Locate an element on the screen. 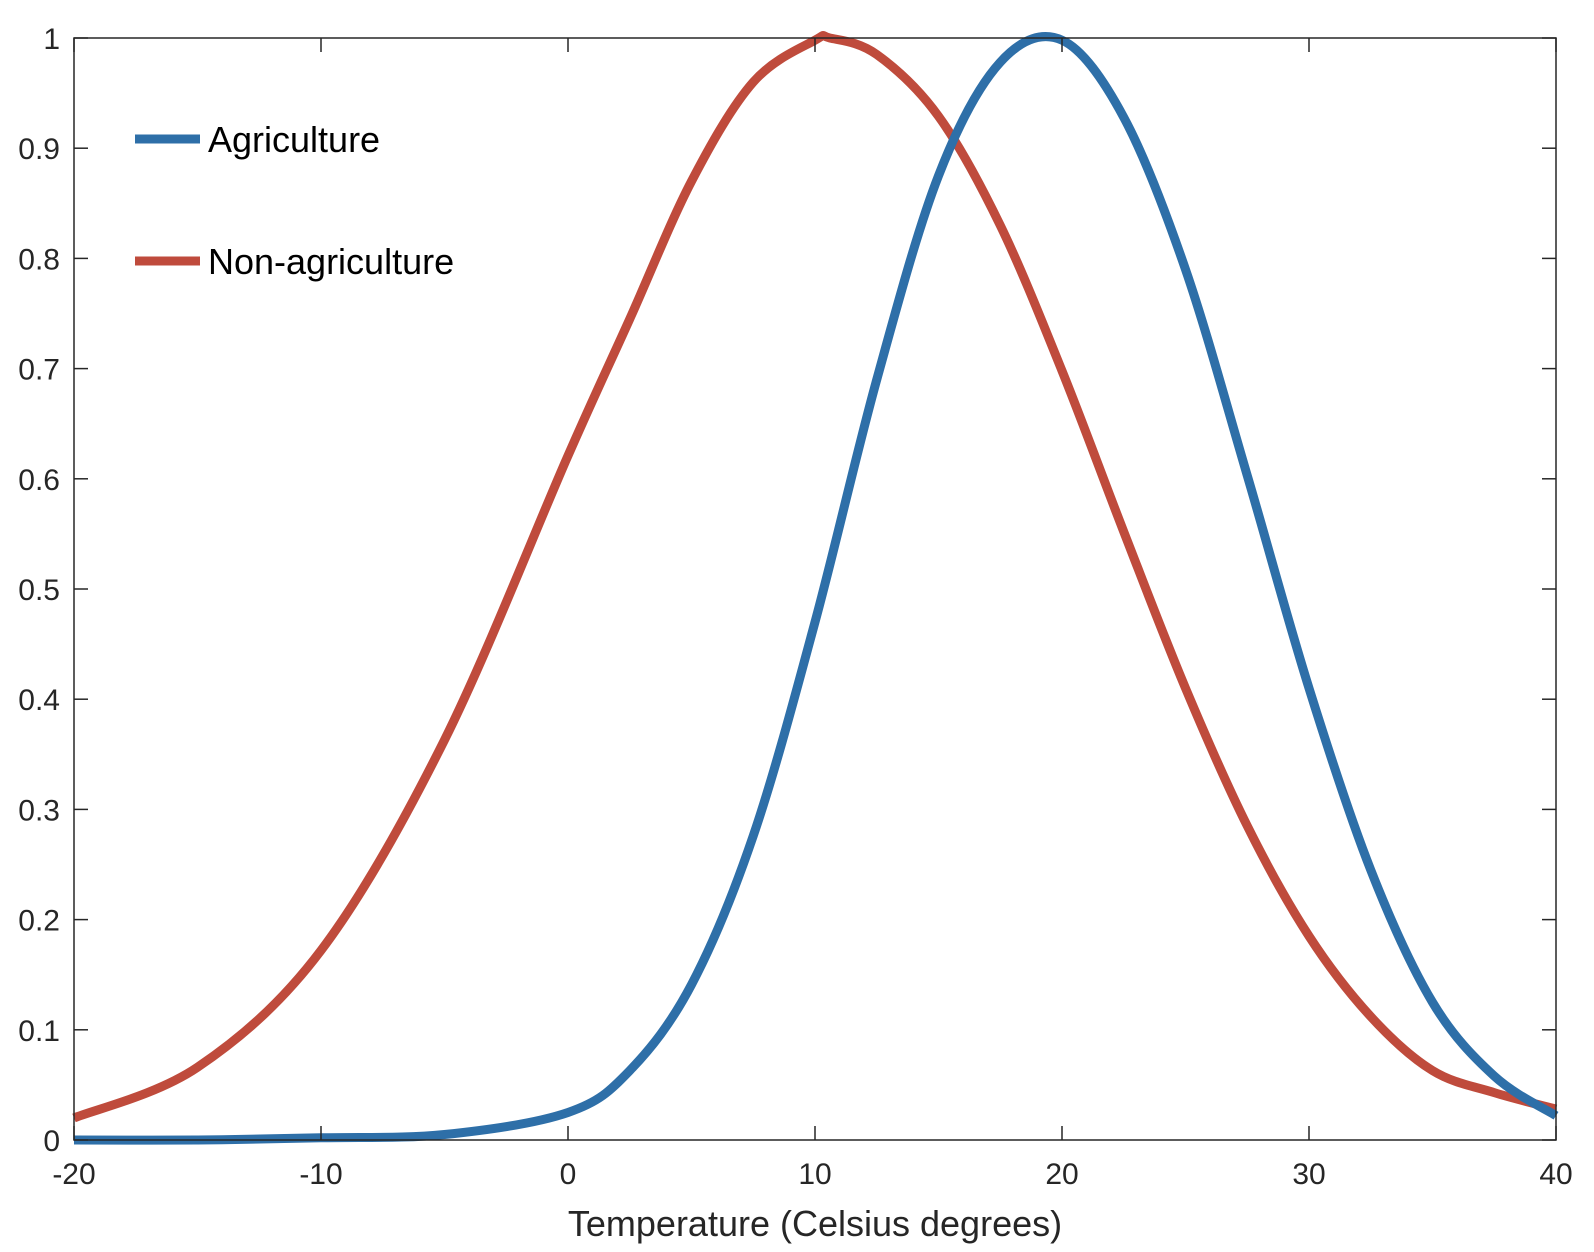 The image size is (1594, 1252). legend-label-agriculture: Agriculture is located at coordinates (294, 139).